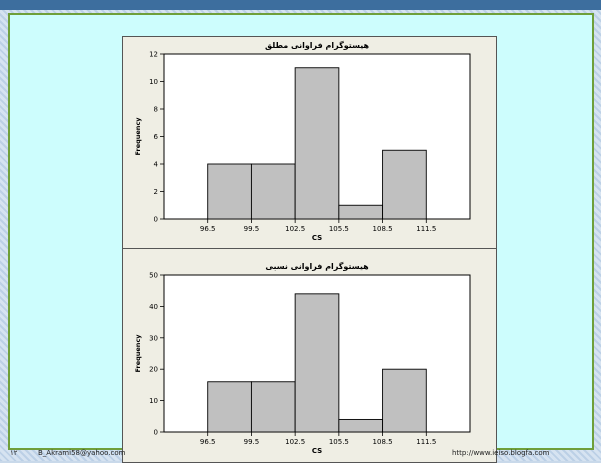 The width and height of the screenshot is (601, 463). What do you see at coordinates (153, 276) in the screenshot?
I see `y-tick-label: 50` at bounding box center [153, 276].